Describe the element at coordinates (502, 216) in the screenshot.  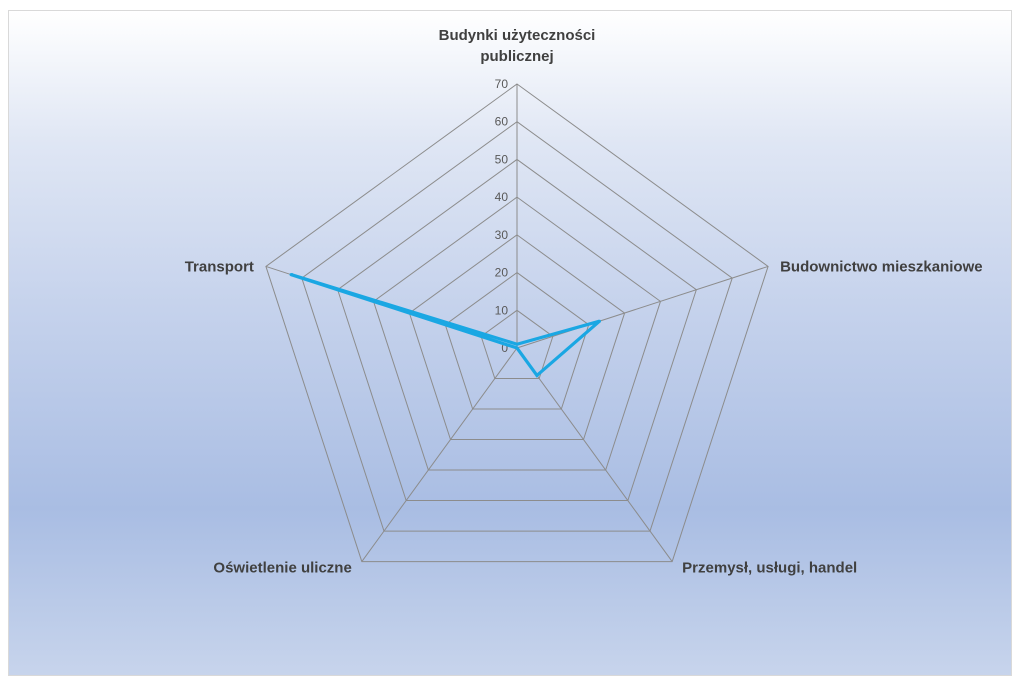
I see `radial-axis-ticks: 0 10 20 30 40 50 60 70` at that location.